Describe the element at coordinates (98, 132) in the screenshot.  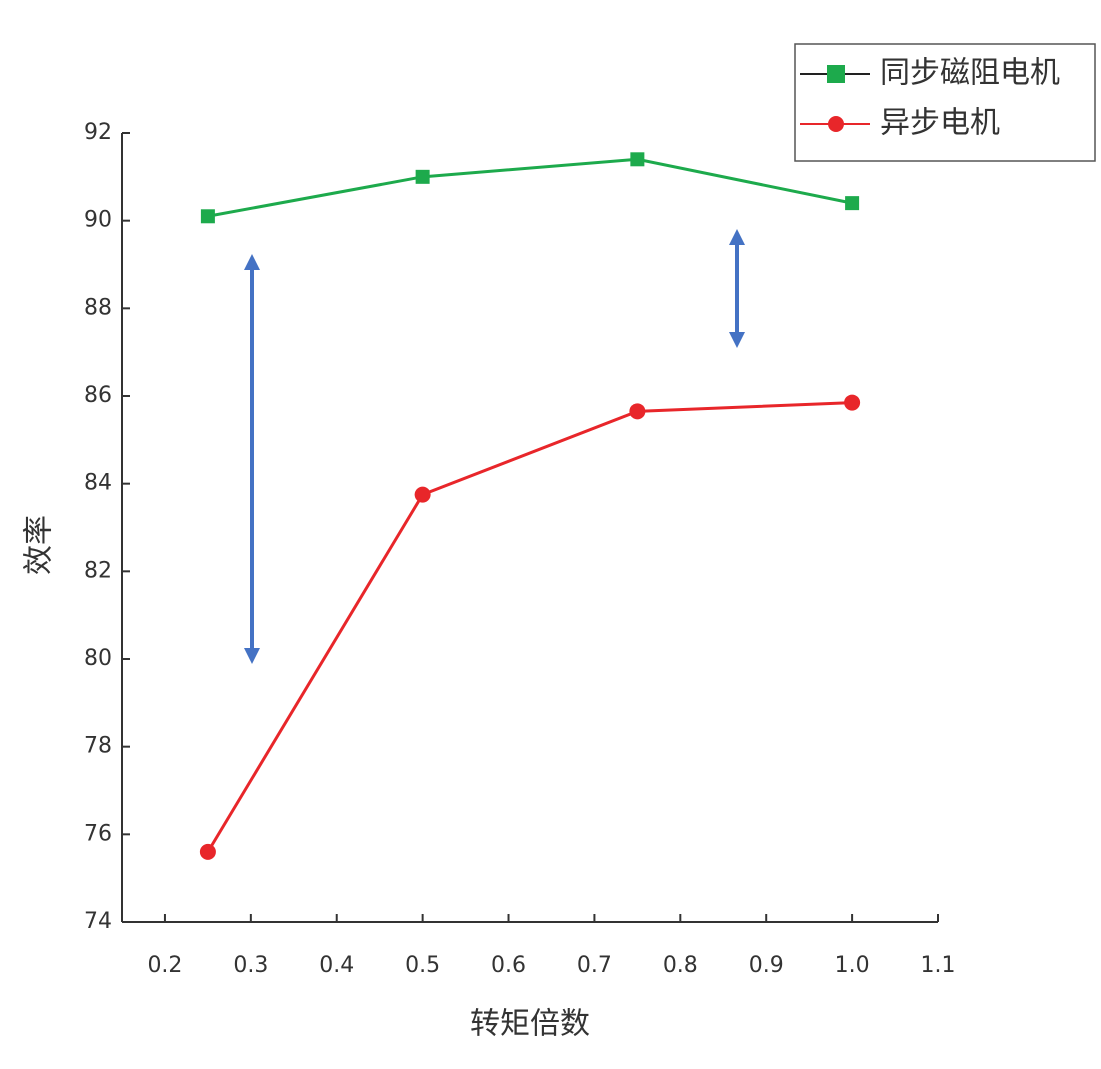
I see `y-tick-label: 92` at that location.